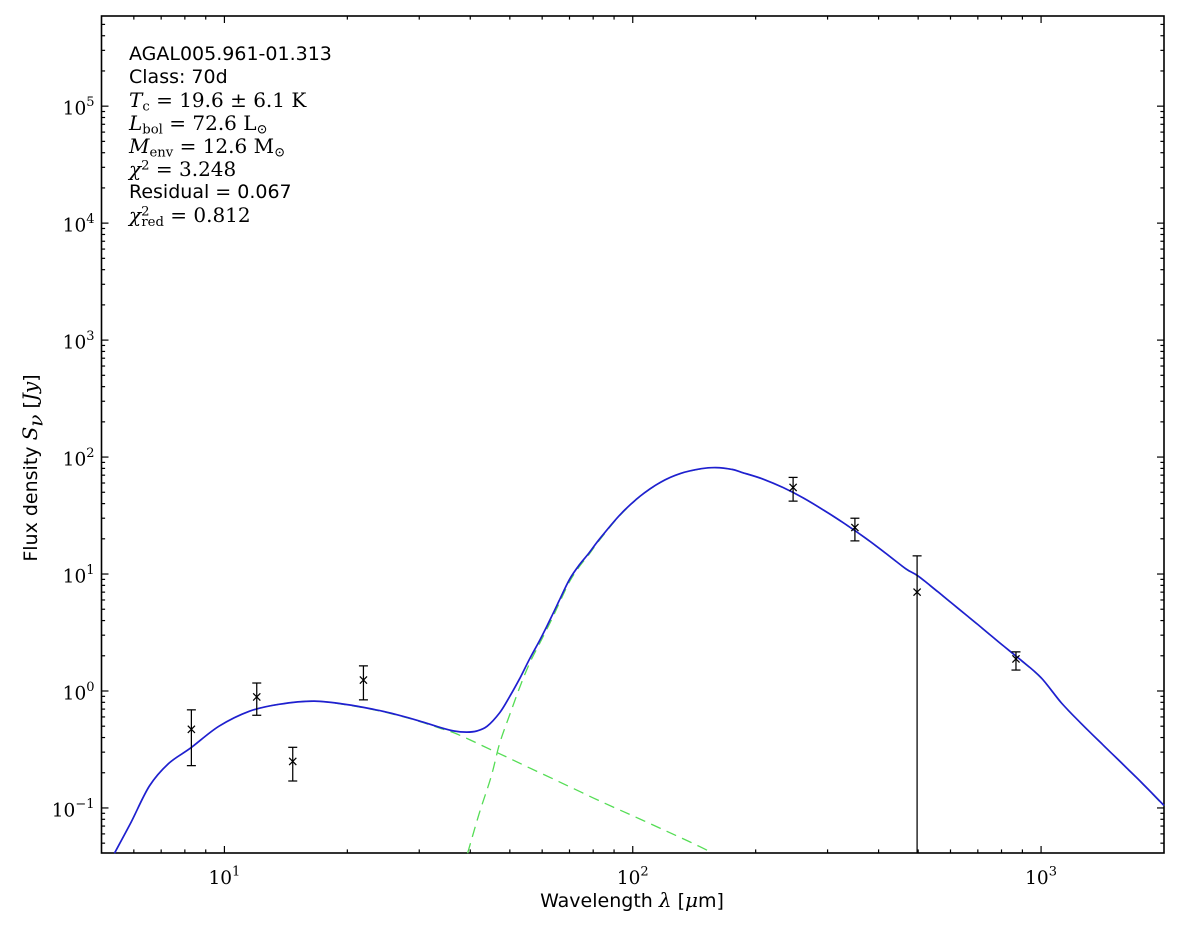 This screenshot has width=1200, height=933. What do you see at coordinates (79, 107) in the screenshot?
I see `y-tick-label: 10⁵` at bounding box center [79, 107].